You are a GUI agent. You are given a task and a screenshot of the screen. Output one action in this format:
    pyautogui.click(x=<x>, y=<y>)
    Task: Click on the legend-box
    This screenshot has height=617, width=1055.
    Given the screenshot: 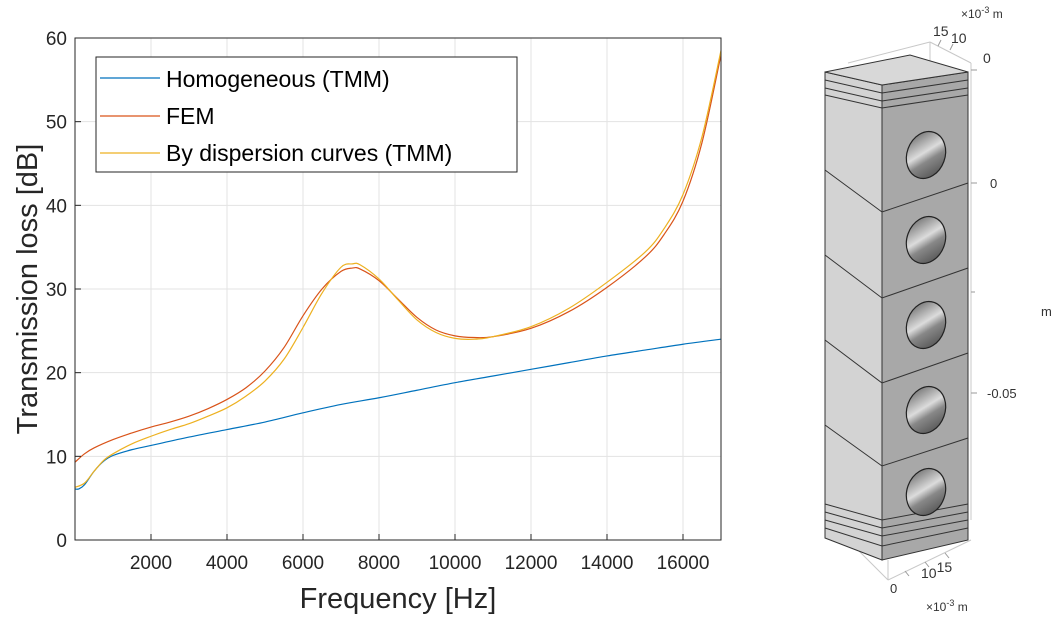 What is the action you would take?
    pyautogui.click(x=306, y=114)
    